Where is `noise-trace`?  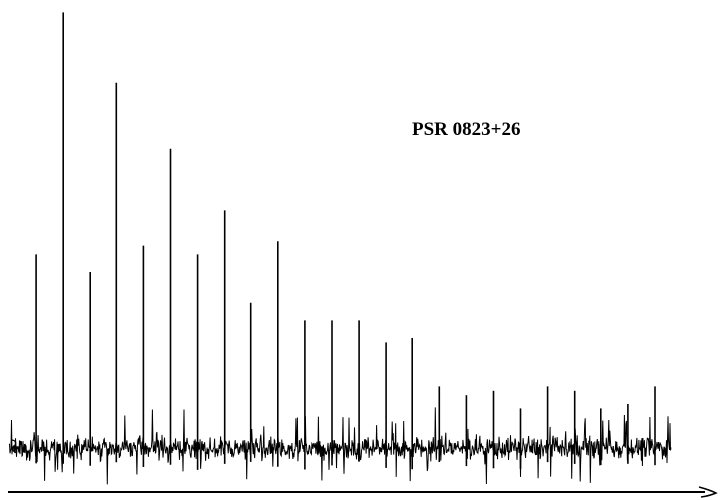
noise-trace is located at coordinates (340, 446).